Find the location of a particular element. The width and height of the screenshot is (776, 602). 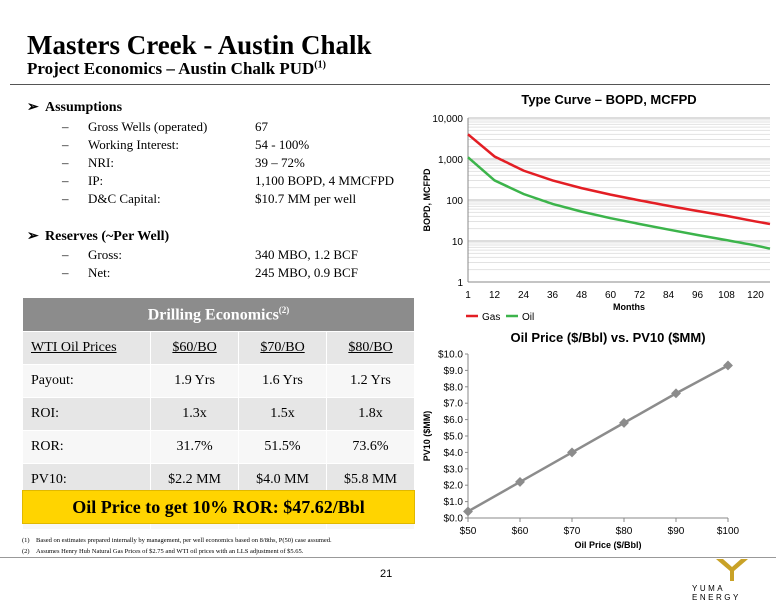

y-tick-label: $3.0 is located at coordinates (454, 469).